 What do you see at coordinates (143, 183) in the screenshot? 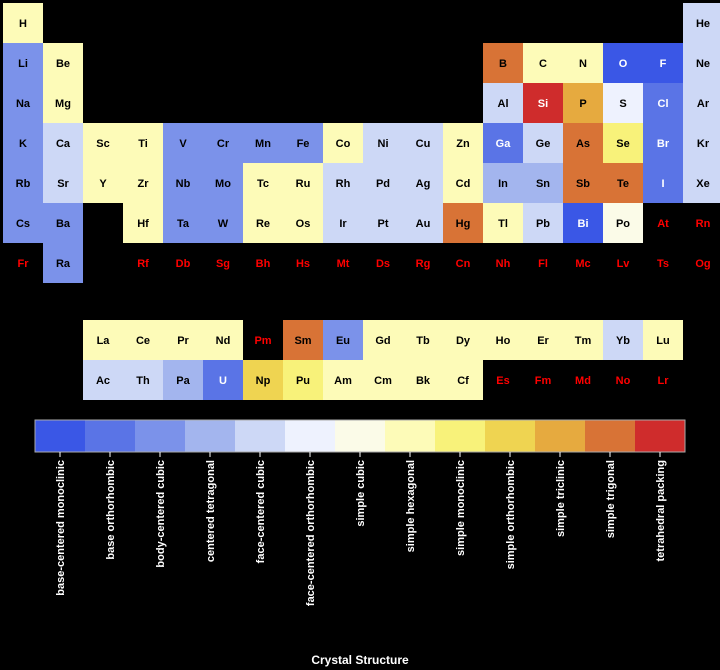
I see `element-tile-zr` at bounding box center [143, 183].